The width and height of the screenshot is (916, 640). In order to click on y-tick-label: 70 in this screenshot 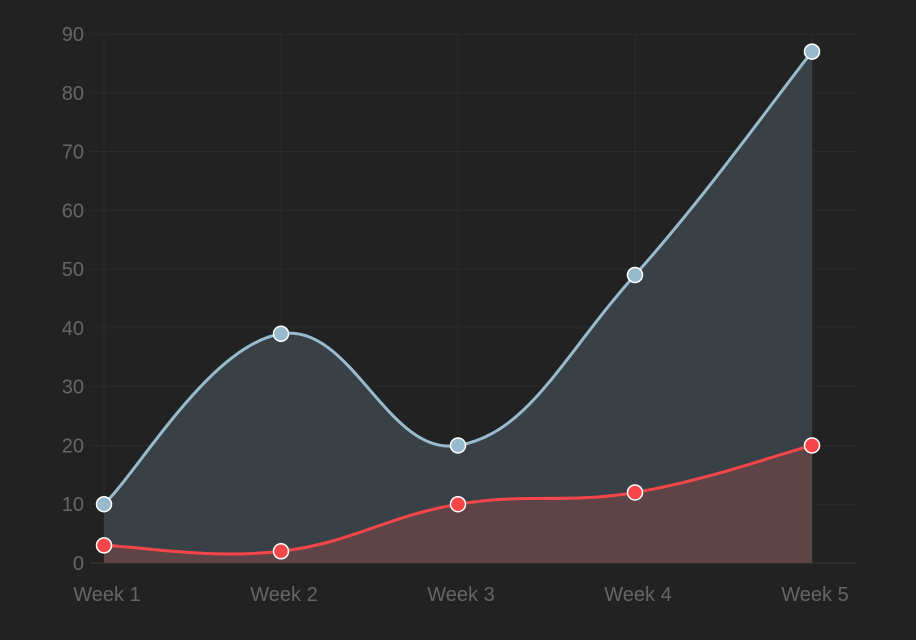, I will do `click(73, 153)`.